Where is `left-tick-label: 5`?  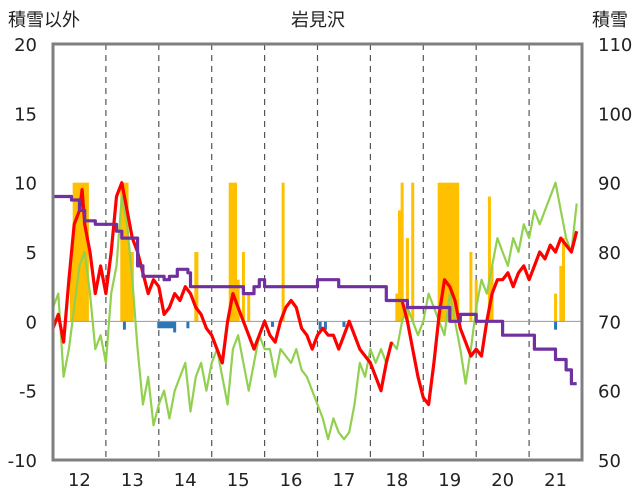
left-tick-label: 5 is located at coordinates (31, 253).